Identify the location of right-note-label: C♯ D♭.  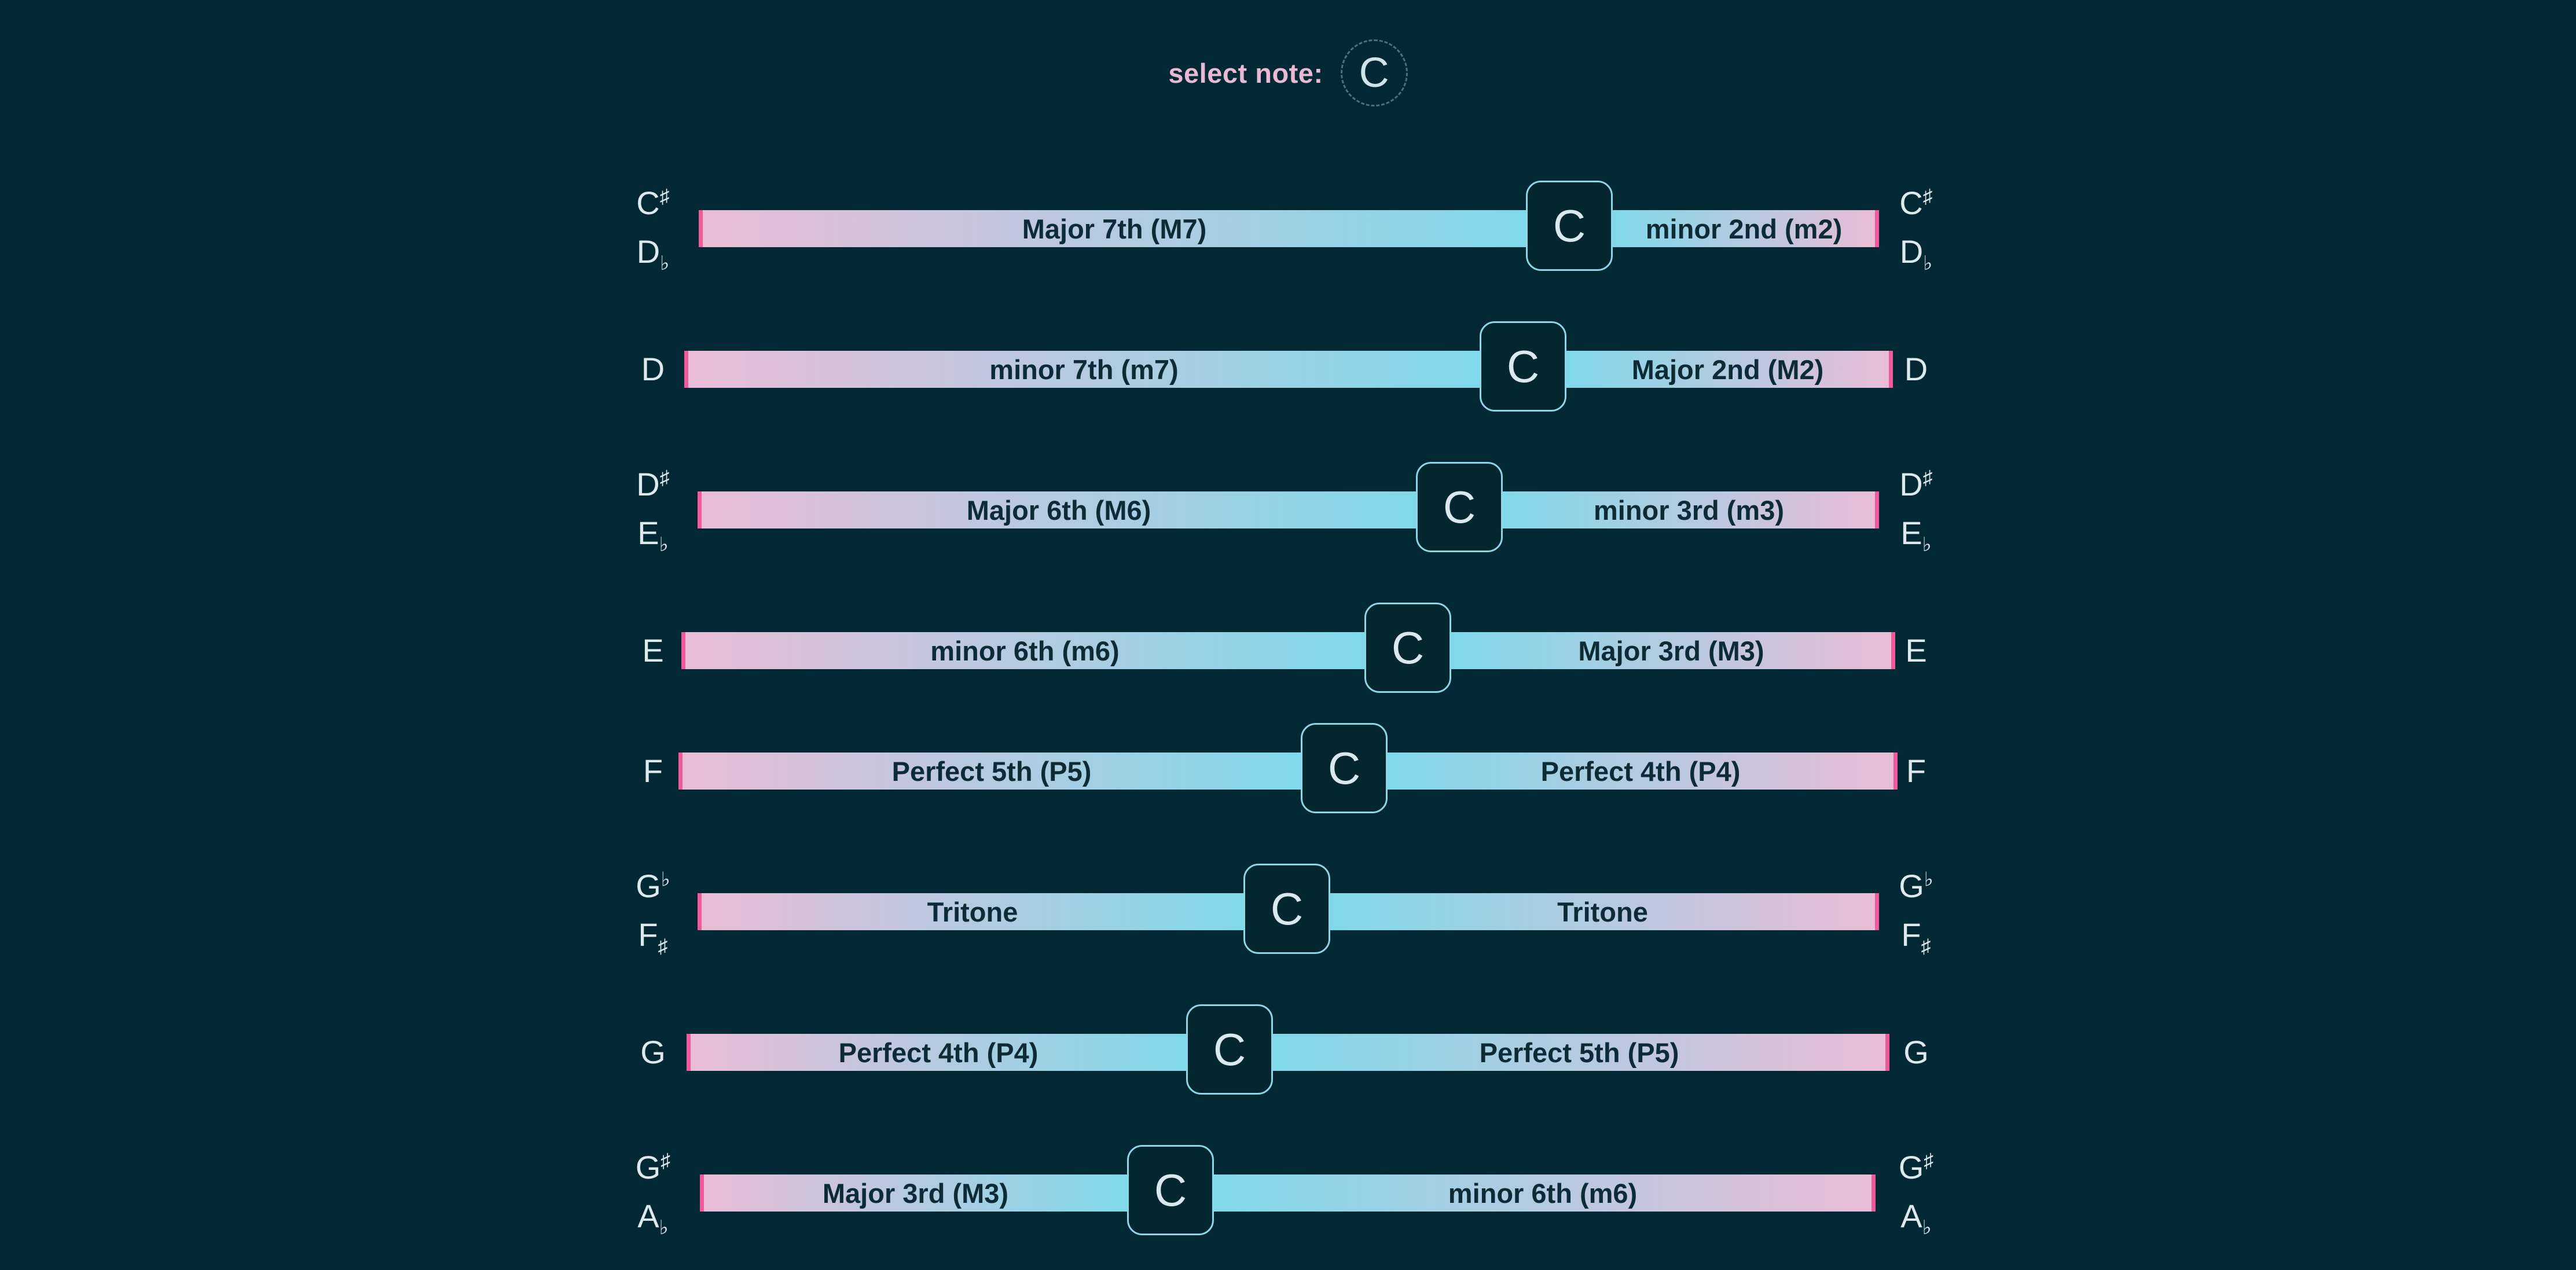
(1916, 228).